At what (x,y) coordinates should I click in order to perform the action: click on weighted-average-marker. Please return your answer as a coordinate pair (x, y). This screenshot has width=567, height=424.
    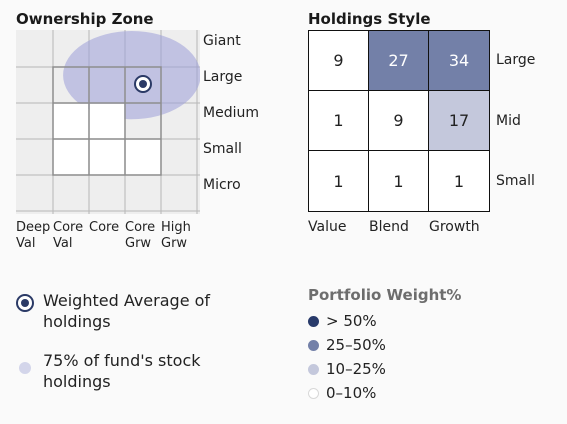
    Looking at the image, I should click on (143, 84).